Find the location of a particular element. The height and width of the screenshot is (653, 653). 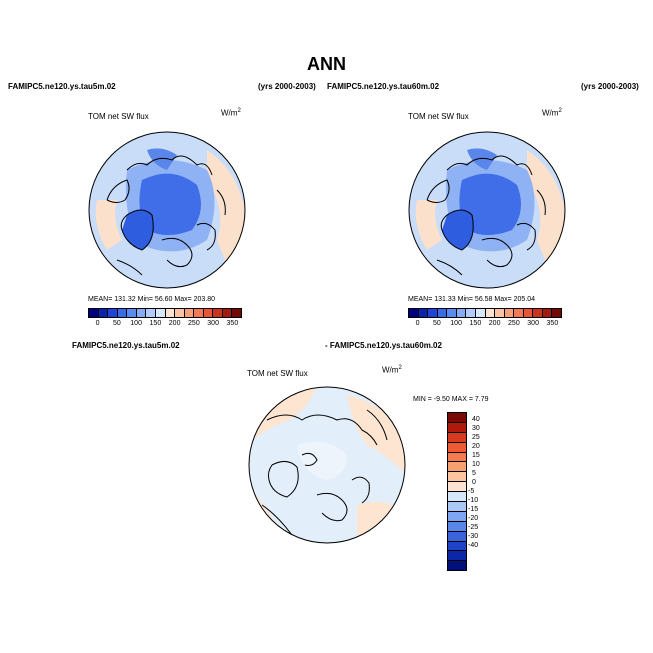

panel1-colorbar-tick-label: 300 is located at coordinates (213, 323).